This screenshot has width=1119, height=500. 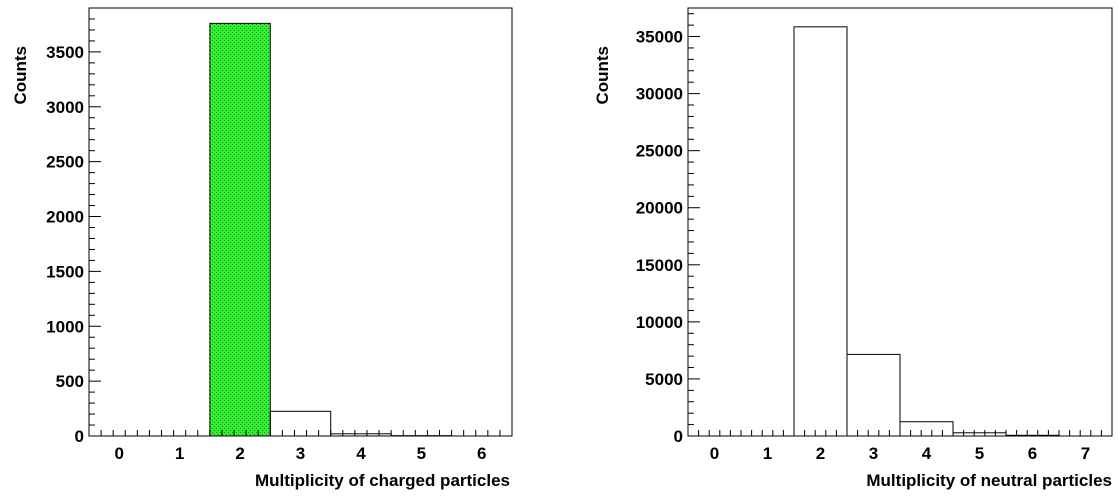 What do you see at coordinates (664, 379) in the screenshot?
I see `y-tick-label: 5000` at bounding box center [664, 379].